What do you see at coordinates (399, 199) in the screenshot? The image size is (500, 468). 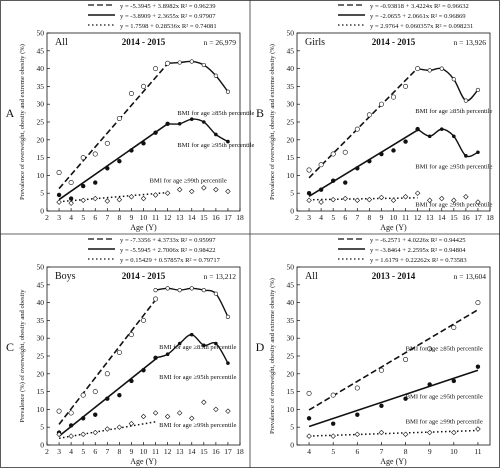 I see `series-open-diamond: BMI for age ≥99th percentile` at bounding box center [399, 199].